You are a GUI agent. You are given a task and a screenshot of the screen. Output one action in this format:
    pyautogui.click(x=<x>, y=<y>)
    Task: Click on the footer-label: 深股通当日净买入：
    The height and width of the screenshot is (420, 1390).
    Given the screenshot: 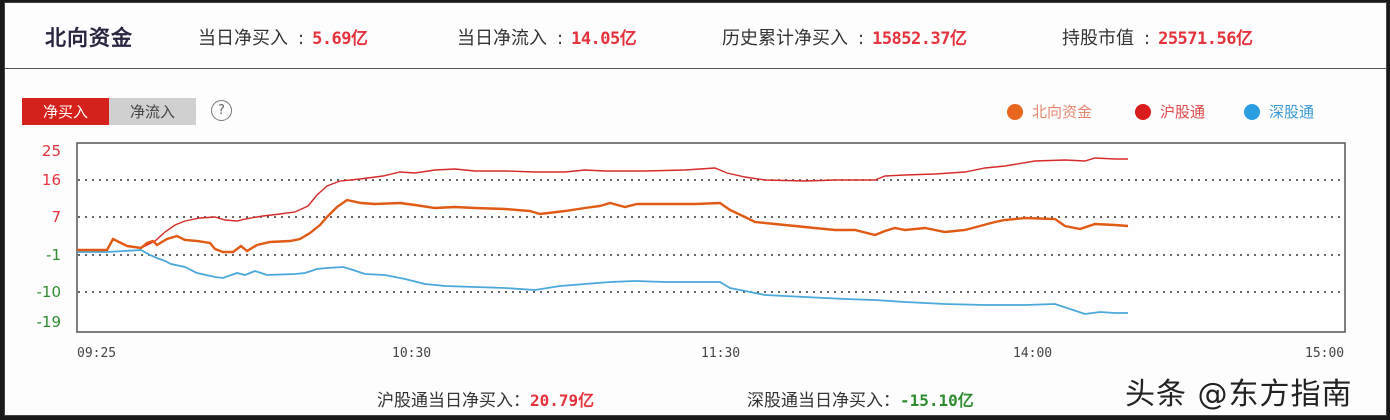 What is the action you would take?
    pyautogui.click(x=823, y=401)
    